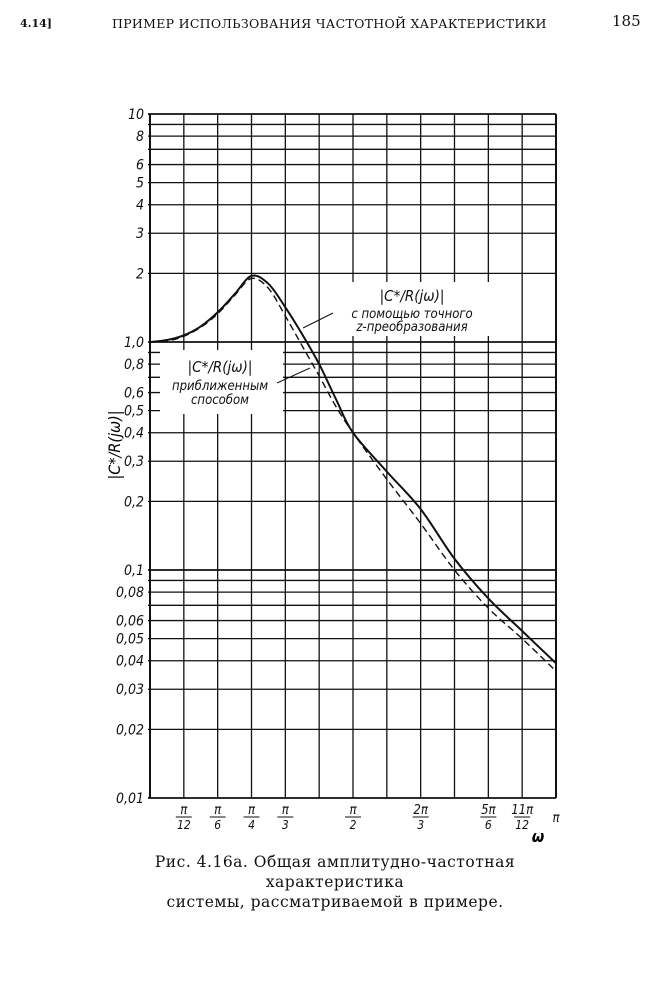 Image resolution: width=651 pixels, height=1000 pixels. Describe the element at coordinates (130, 622) in the screenshot. I see `y-tick-label: 0,06` at that location.